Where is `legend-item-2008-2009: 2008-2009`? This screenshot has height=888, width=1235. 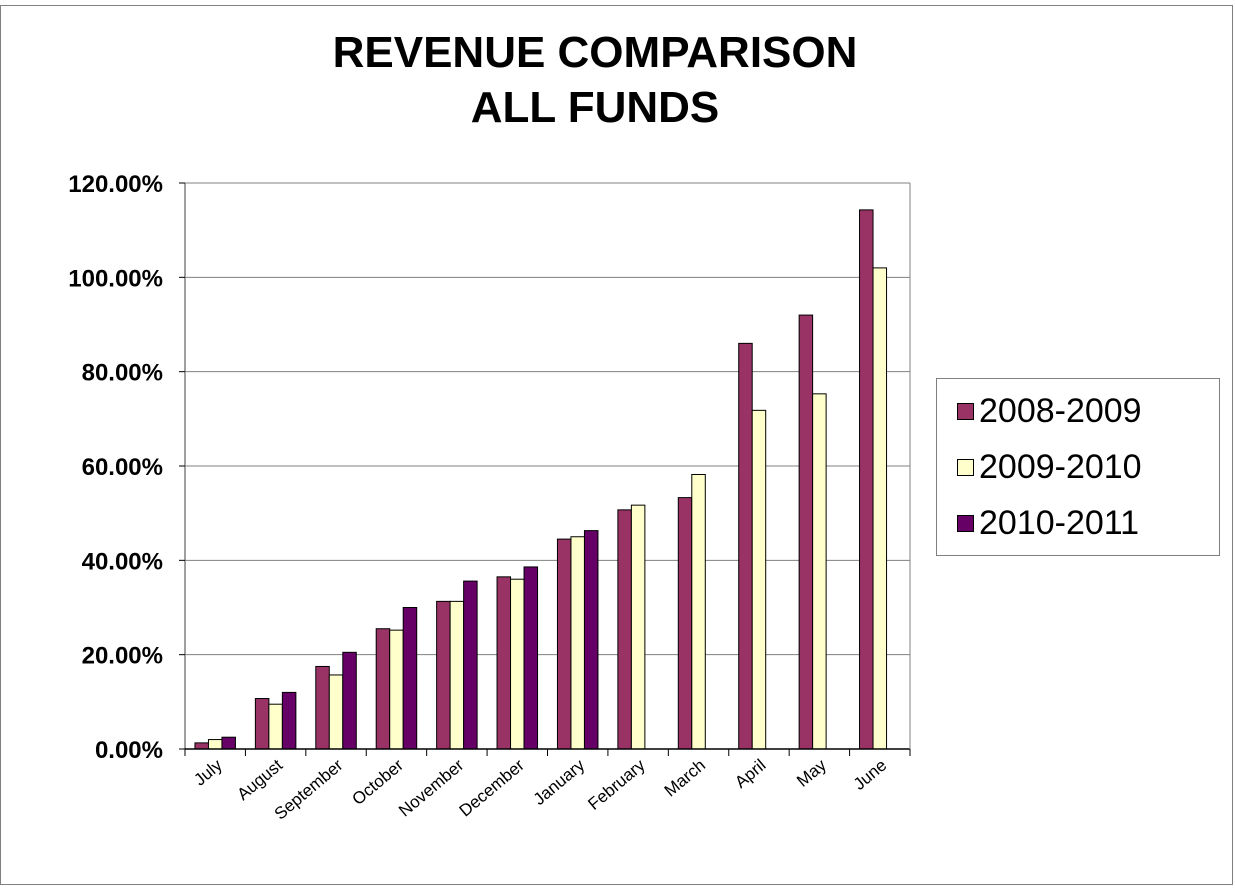 legend-item-2008-2009: 2008-2009 is located at coordinates (1049, 411).